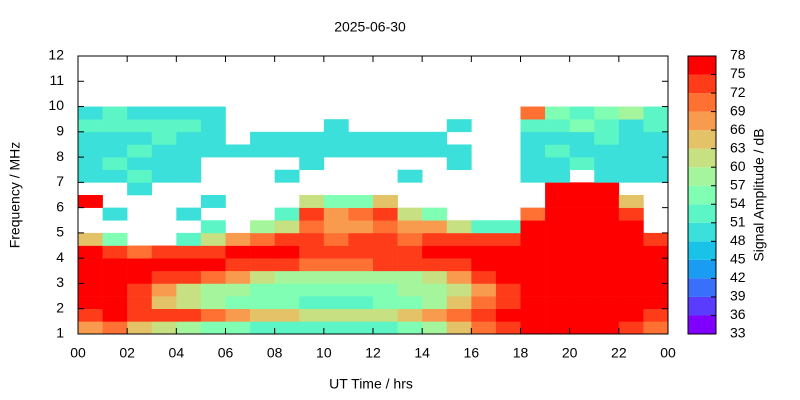  What do you see at coordinates (60, 156) in the screenshot?
I see `y-tick-label: 8` at bounding box center [60, 156].